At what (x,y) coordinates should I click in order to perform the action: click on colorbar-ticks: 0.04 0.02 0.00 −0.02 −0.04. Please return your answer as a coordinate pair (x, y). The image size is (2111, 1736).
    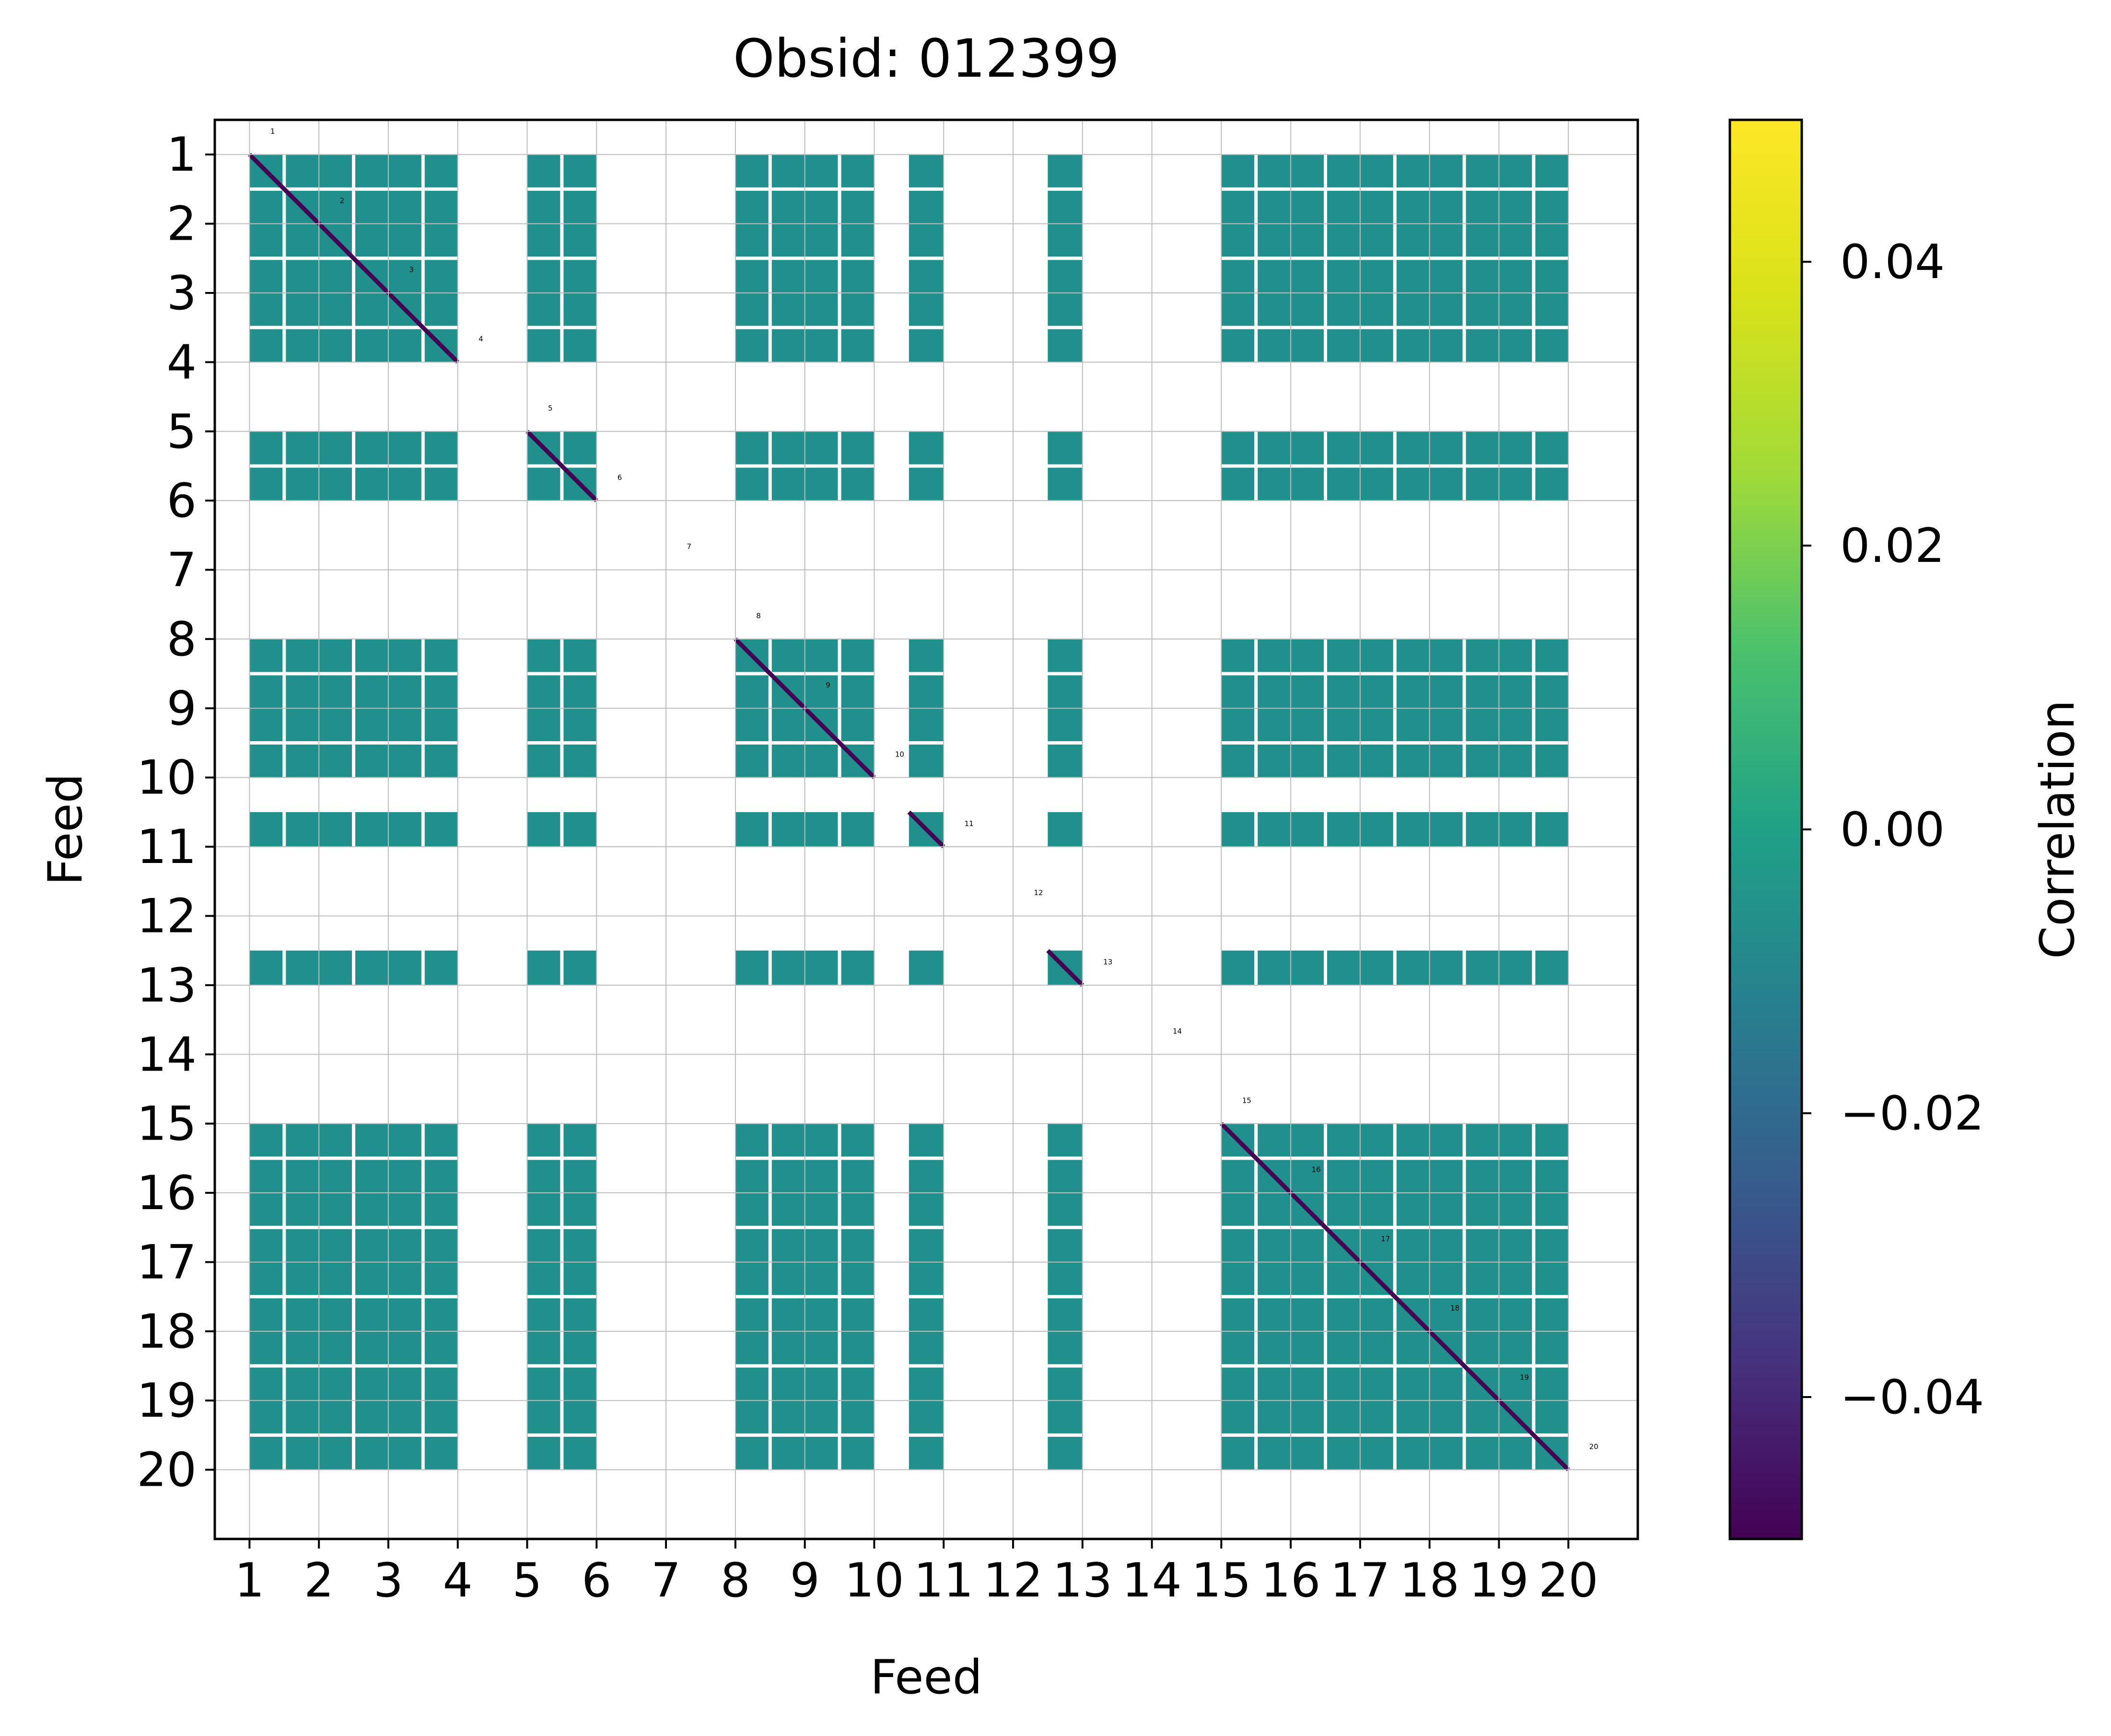
    Looking at the image, I should click on (1893, 830).